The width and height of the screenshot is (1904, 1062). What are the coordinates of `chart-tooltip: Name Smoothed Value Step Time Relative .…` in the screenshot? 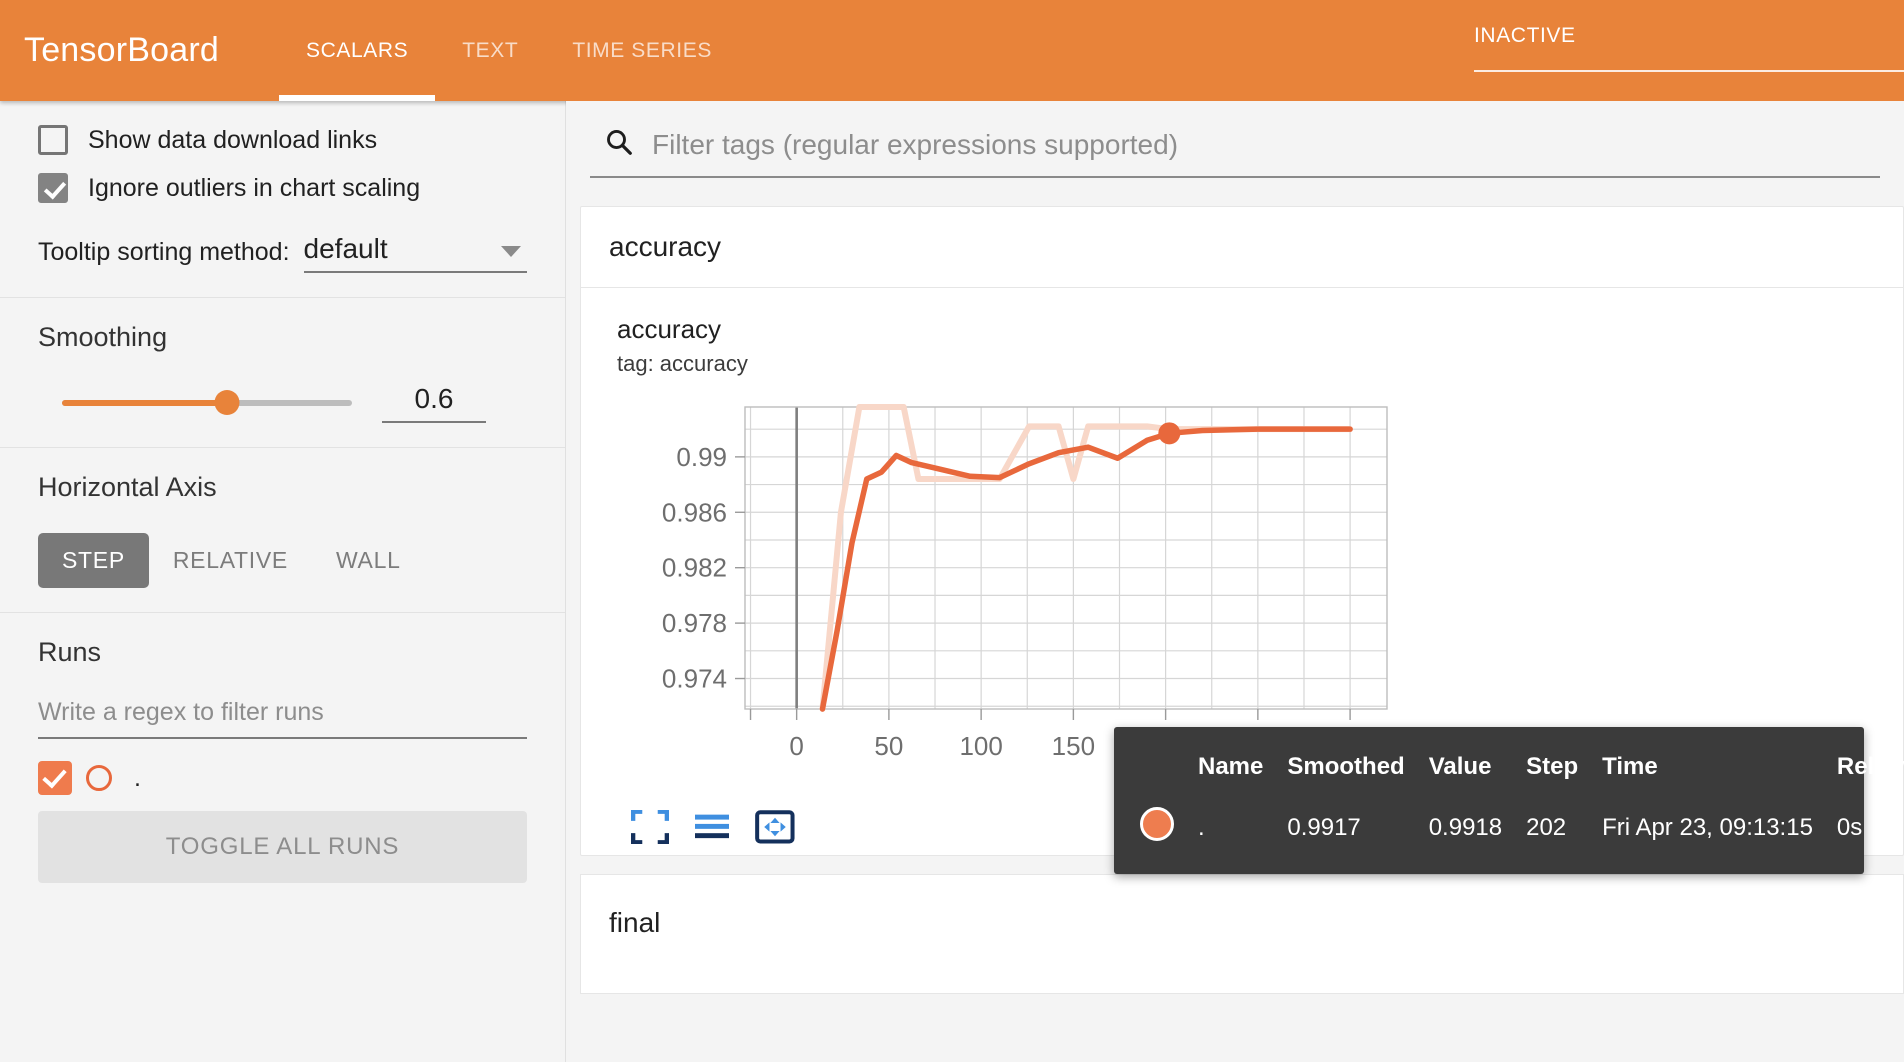 It's located at (1509, 800).